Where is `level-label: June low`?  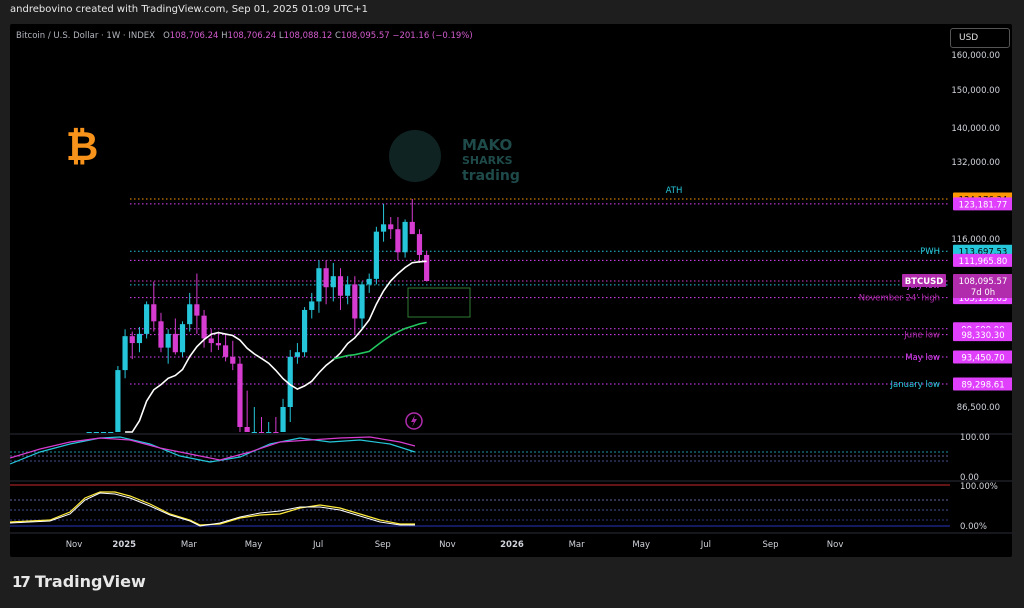 level-label: June low is located at coordinates (921, 336).